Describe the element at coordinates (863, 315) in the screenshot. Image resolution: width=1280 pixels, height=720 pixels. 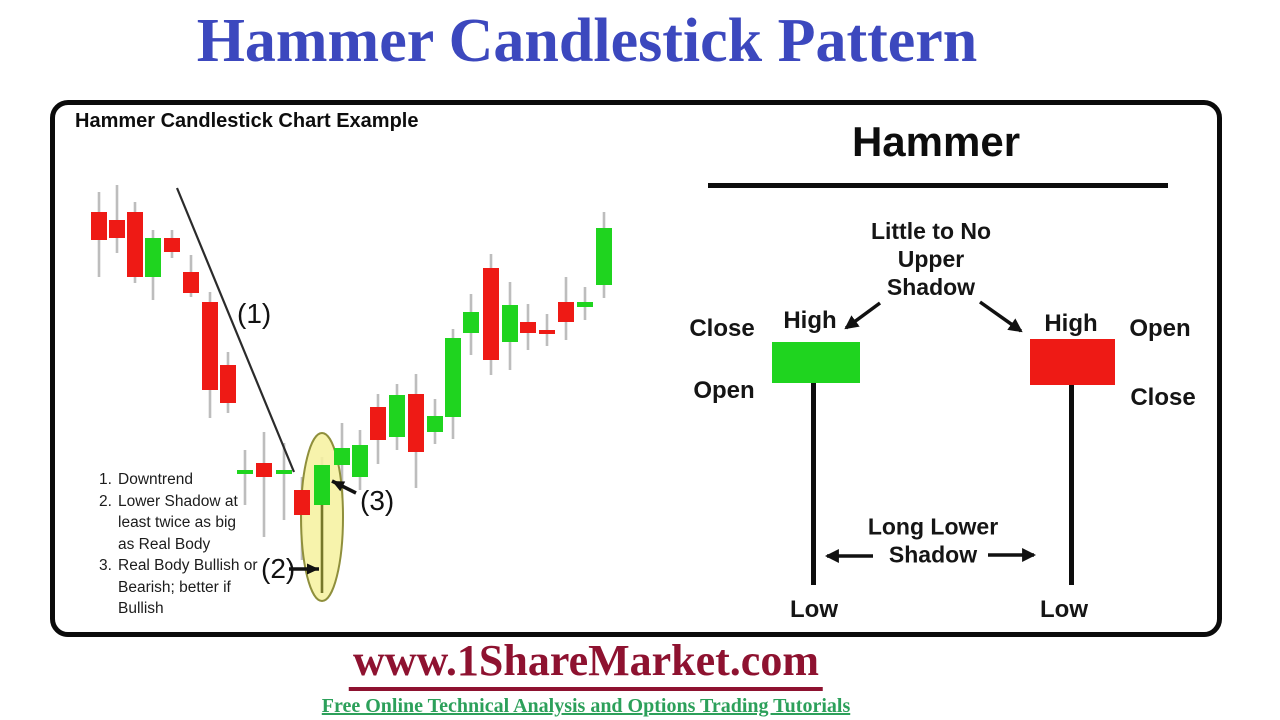
I see `arrow-to-bullish-candle-icon` at that location.